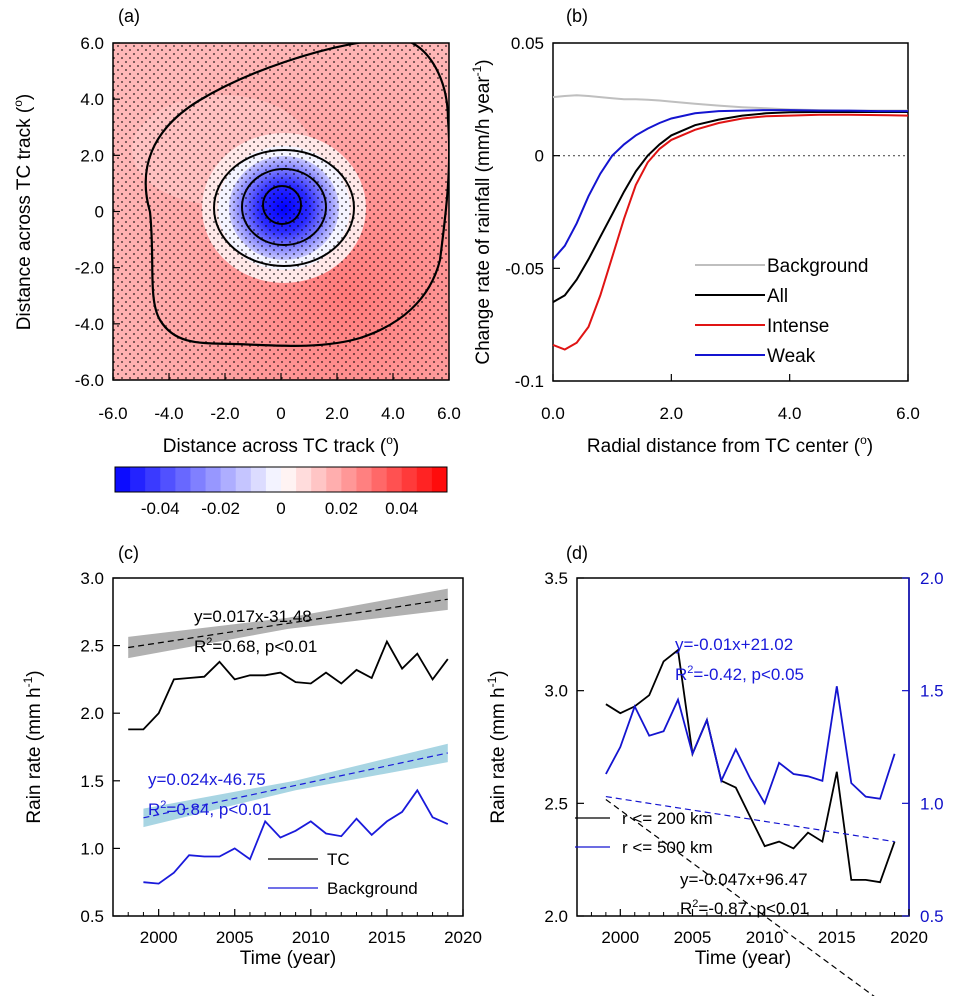  I want to click on panel-d-xtick-label: 2015, so click(837, 937).